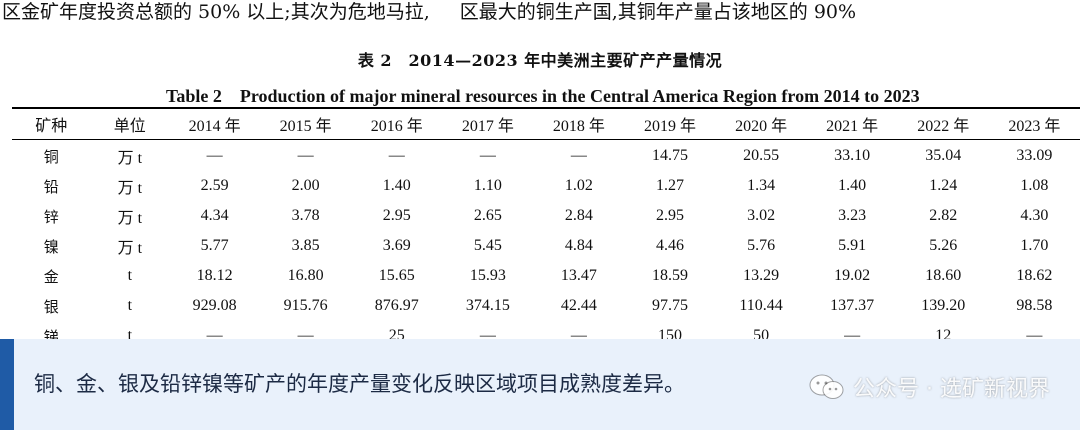  Describe the element at coordinates (51, 276) in the screenshot. I see `mineral-cell: 金` at that location.